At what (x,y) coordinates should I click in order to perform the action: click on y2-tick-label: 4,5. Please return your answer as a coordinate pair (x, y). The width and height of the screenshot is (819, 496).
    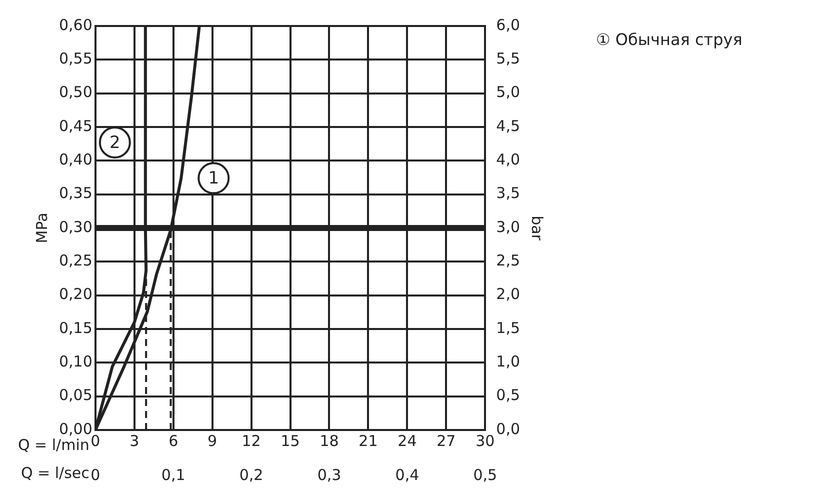
    Looking at the image, I should click on (508, 125).